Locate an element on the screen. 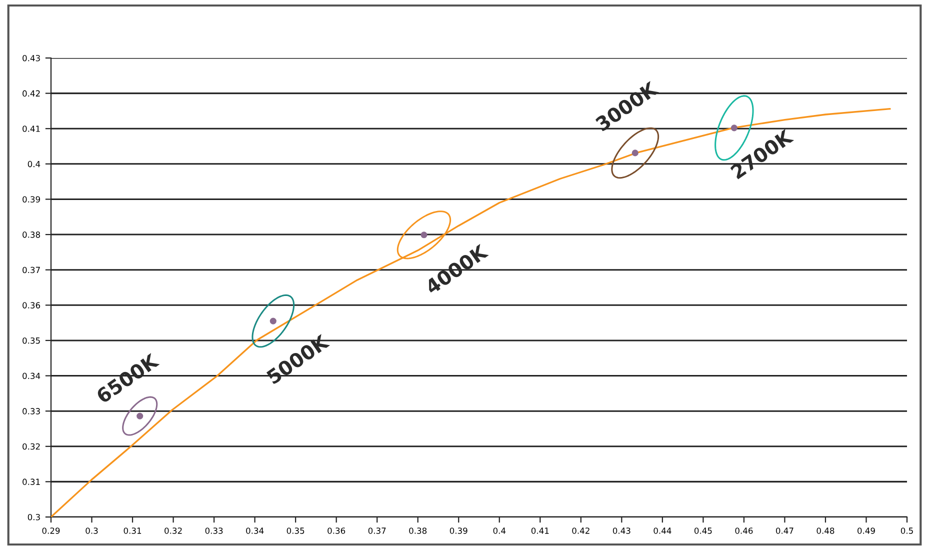  x-tick-label: 0.29 is located at coordinates (51, 531).